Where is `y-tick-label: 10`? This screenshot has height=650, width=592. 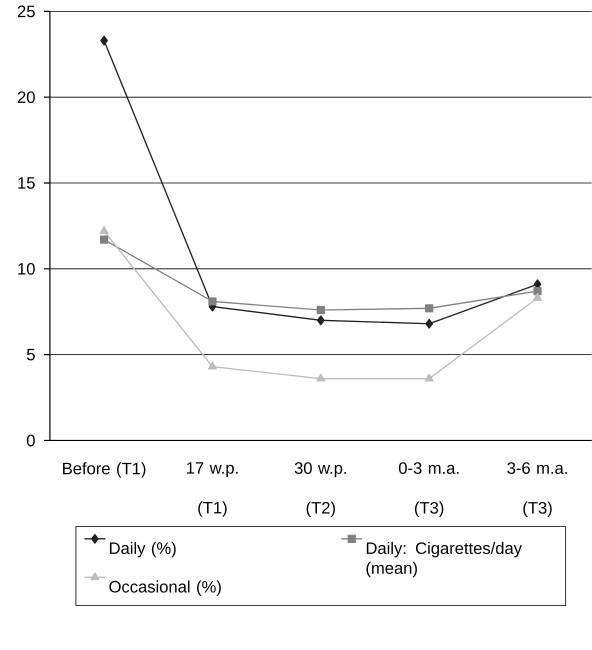 y-tick-label: 10 is located at coordinates (26, 268).